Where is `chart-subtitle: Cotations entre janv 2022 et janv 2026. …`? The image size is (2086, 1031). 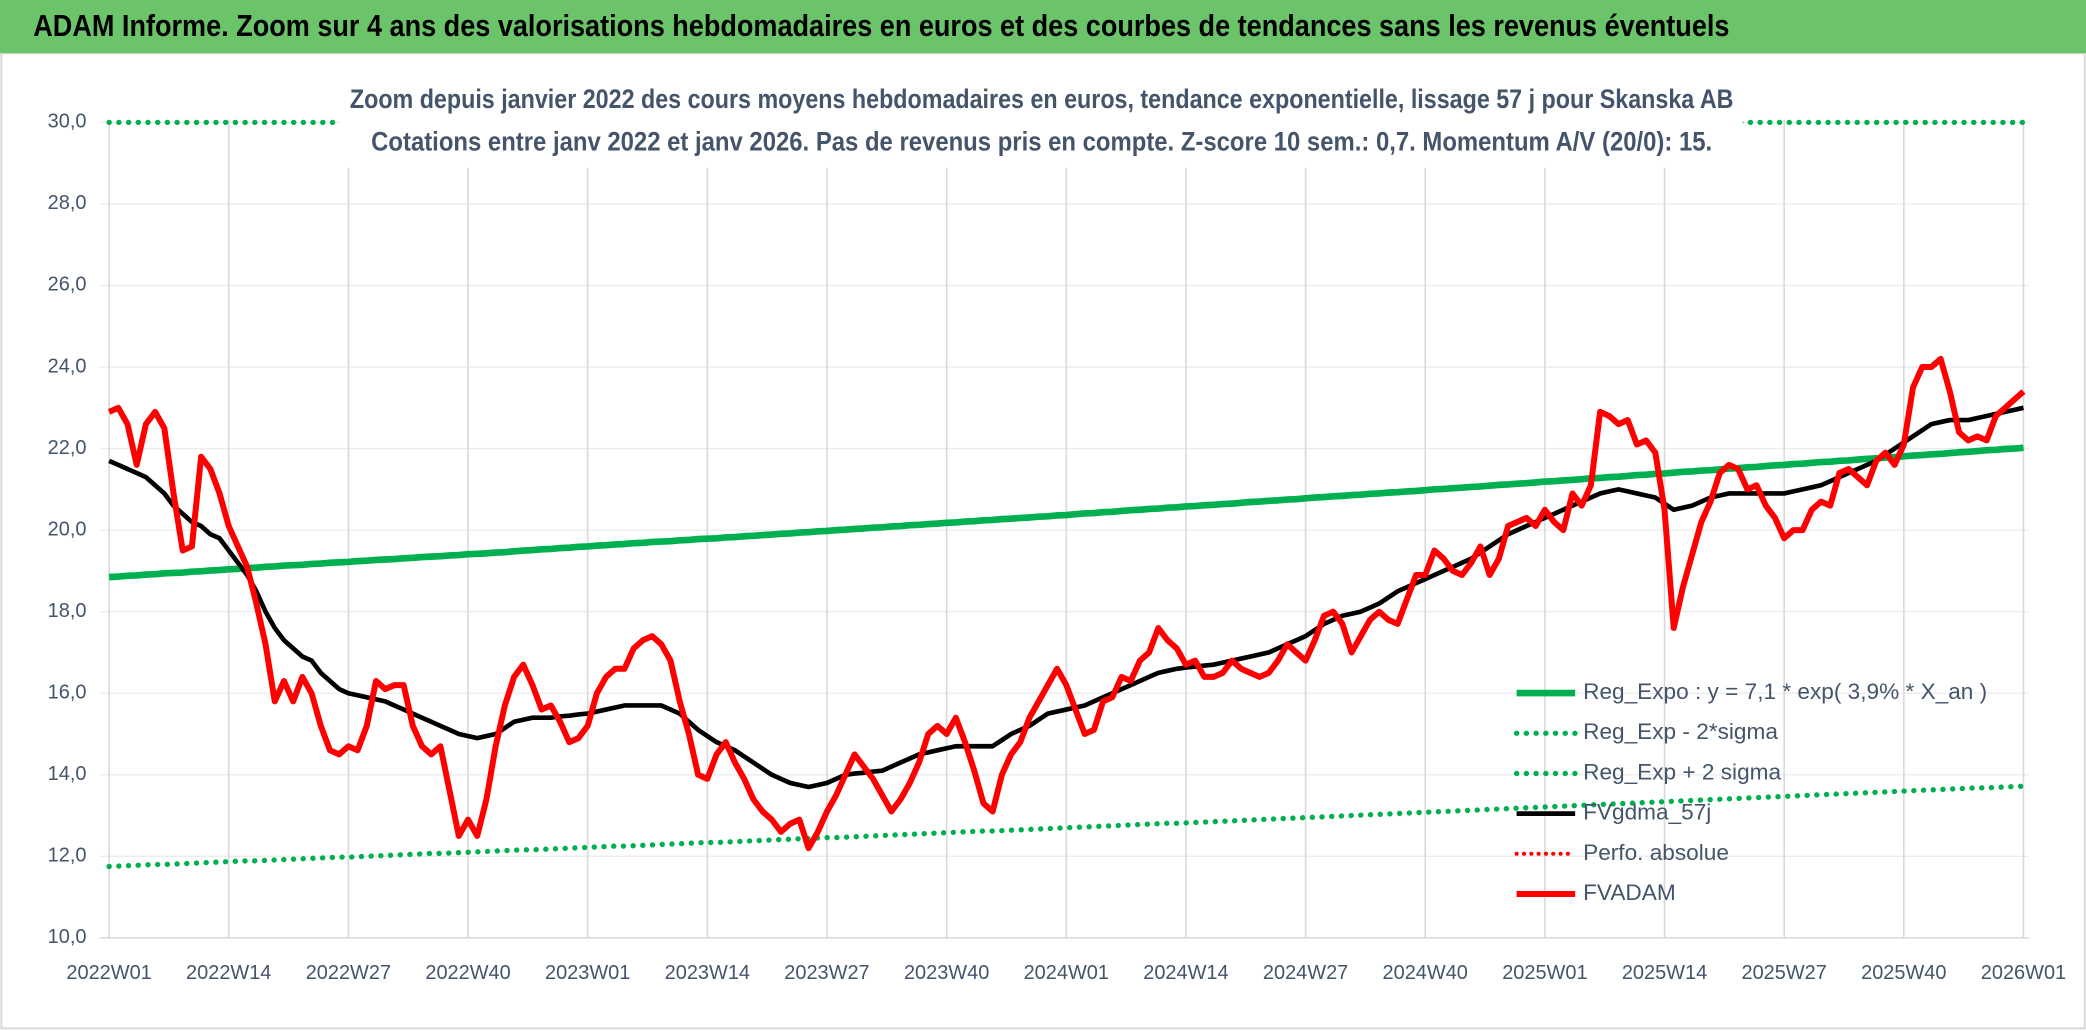
chart-subtitle: Cotations entre janv 2022 et janv 2026. … is located at coordinates (1041, 142).